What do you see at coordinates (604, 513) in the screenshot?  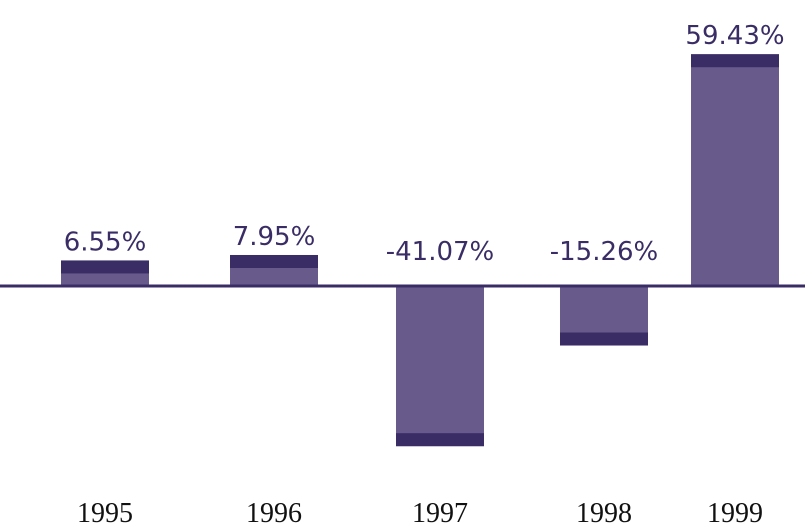 I see `tick-label-1998: 1998` at bounding box center [604, 513].